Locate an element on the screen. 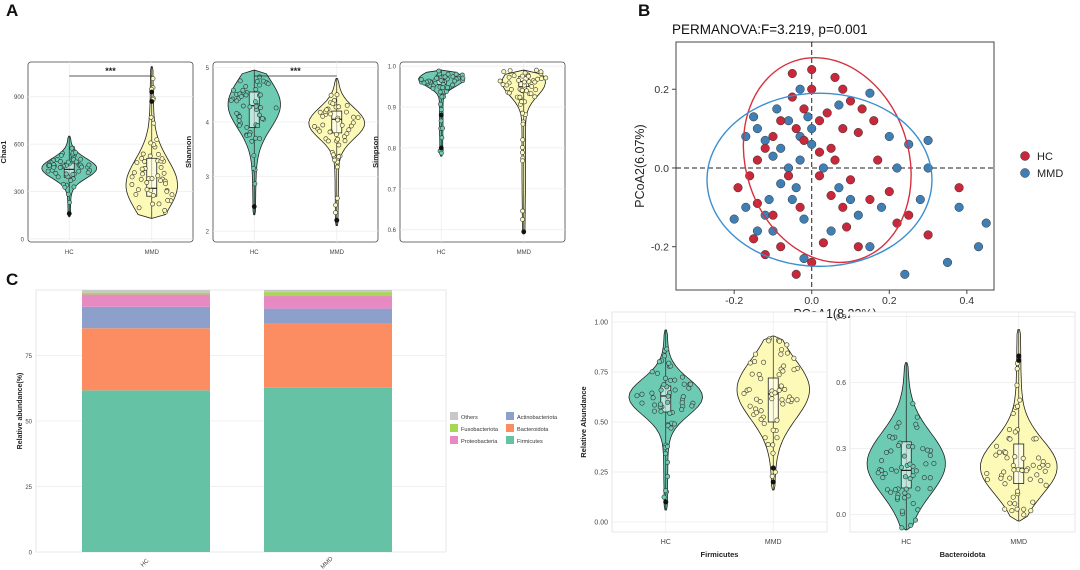  bacteroidota-violin-chart: 0.0 0.3 0.6 0.9 HC MMD Bacteroidota is located at coordinates (956, 435).